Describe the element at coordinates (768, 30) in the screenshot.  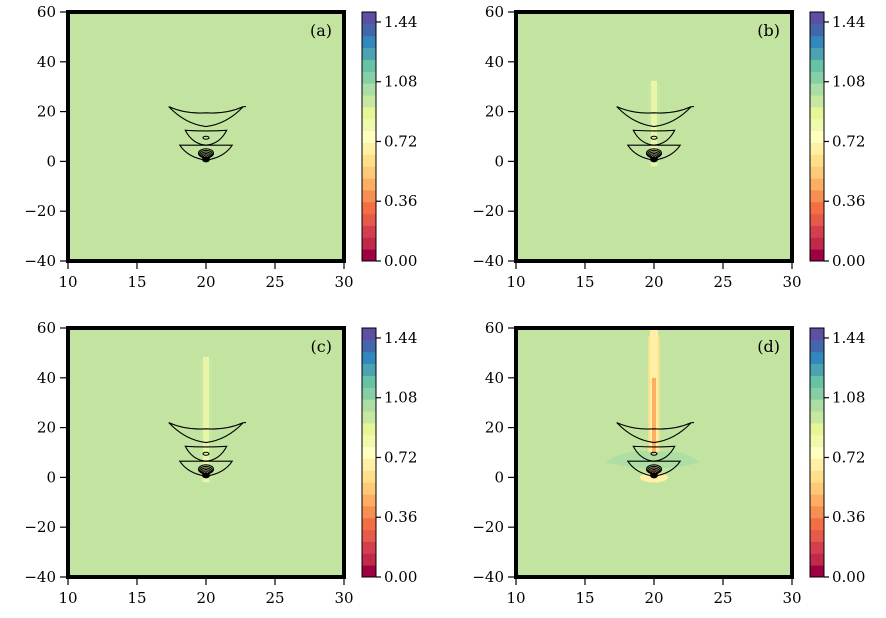
I see `panel-label: (b)` at that location.